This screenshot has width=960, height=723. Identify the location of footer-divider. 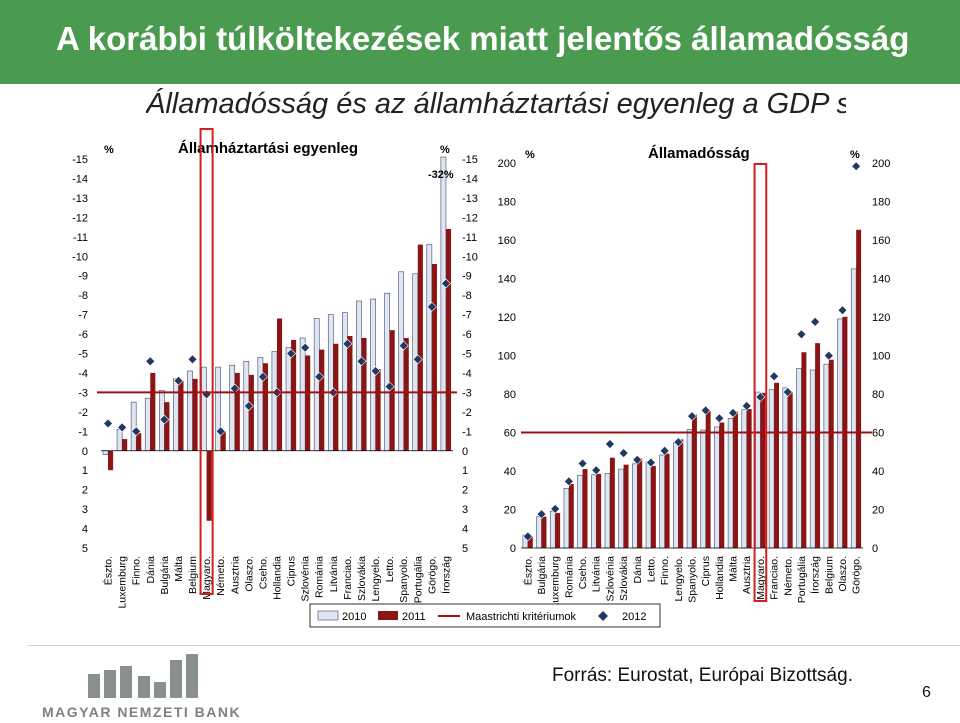
(494, 645).